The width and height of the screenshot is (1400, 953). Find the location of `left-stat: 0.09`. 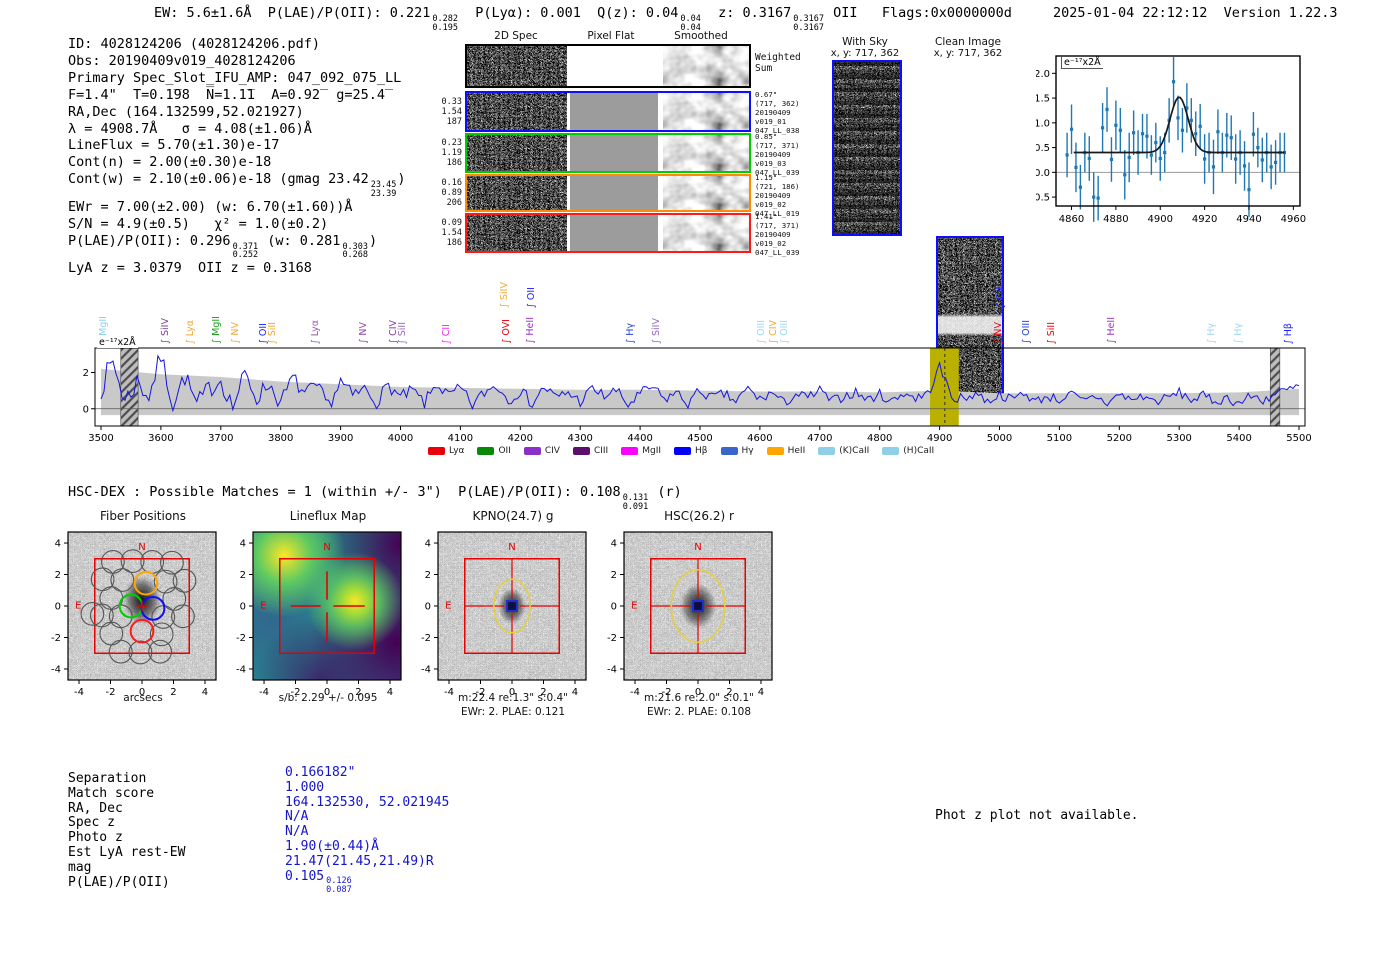

left-stat: 0.09 is located at coordinates (451, 223).